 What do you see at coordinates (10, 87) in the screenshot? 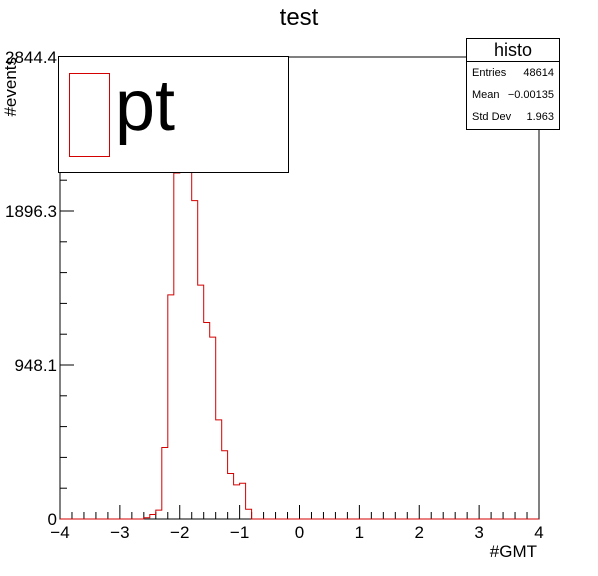
I see `y-axis-title: #events` at bounding box center [10, 87].